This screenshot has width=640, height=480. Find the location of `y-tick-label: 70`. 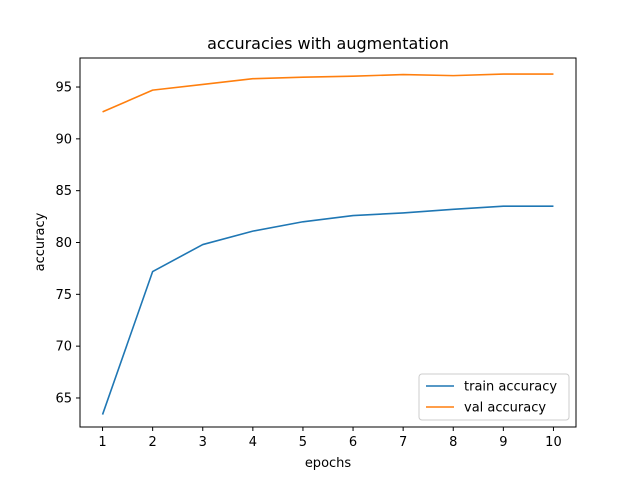

y-tick-label: 70 is located at coordinates (63, 347).